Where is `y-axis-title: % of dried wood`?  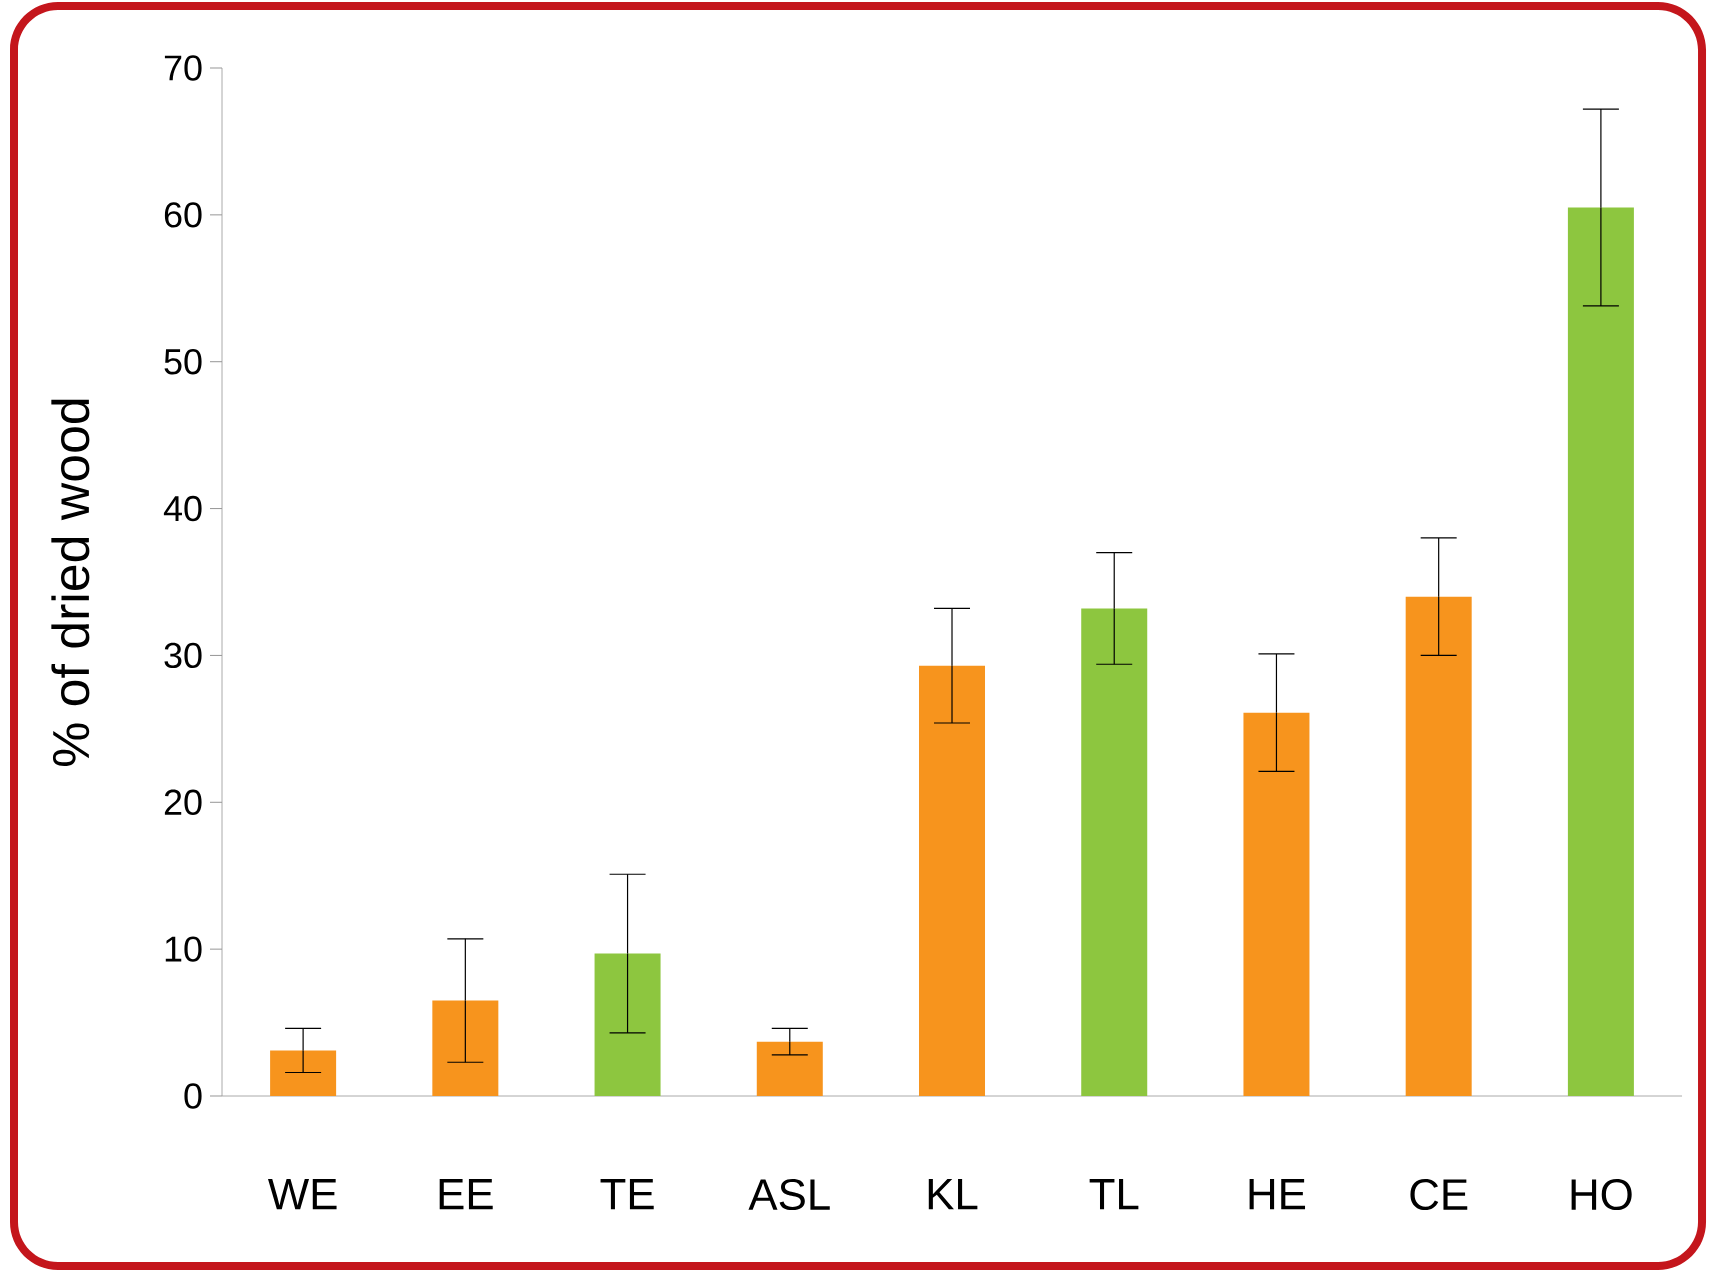
y-axis-title: % of dried wood is located at coordinates (70, 582).